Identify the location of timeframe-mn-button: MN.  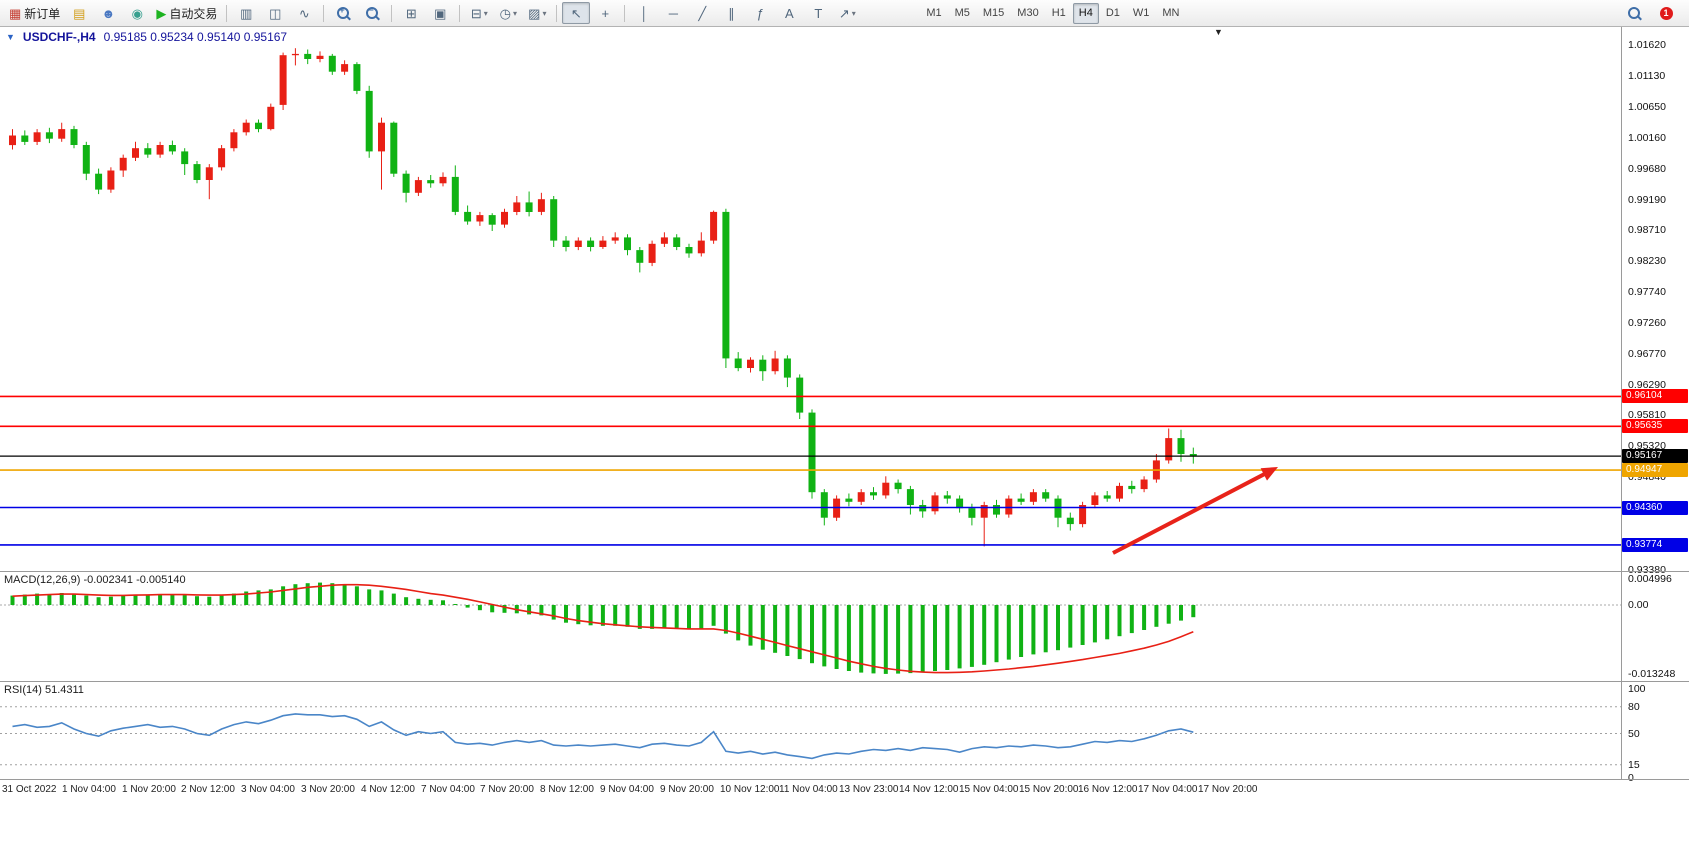
(1171, 13).